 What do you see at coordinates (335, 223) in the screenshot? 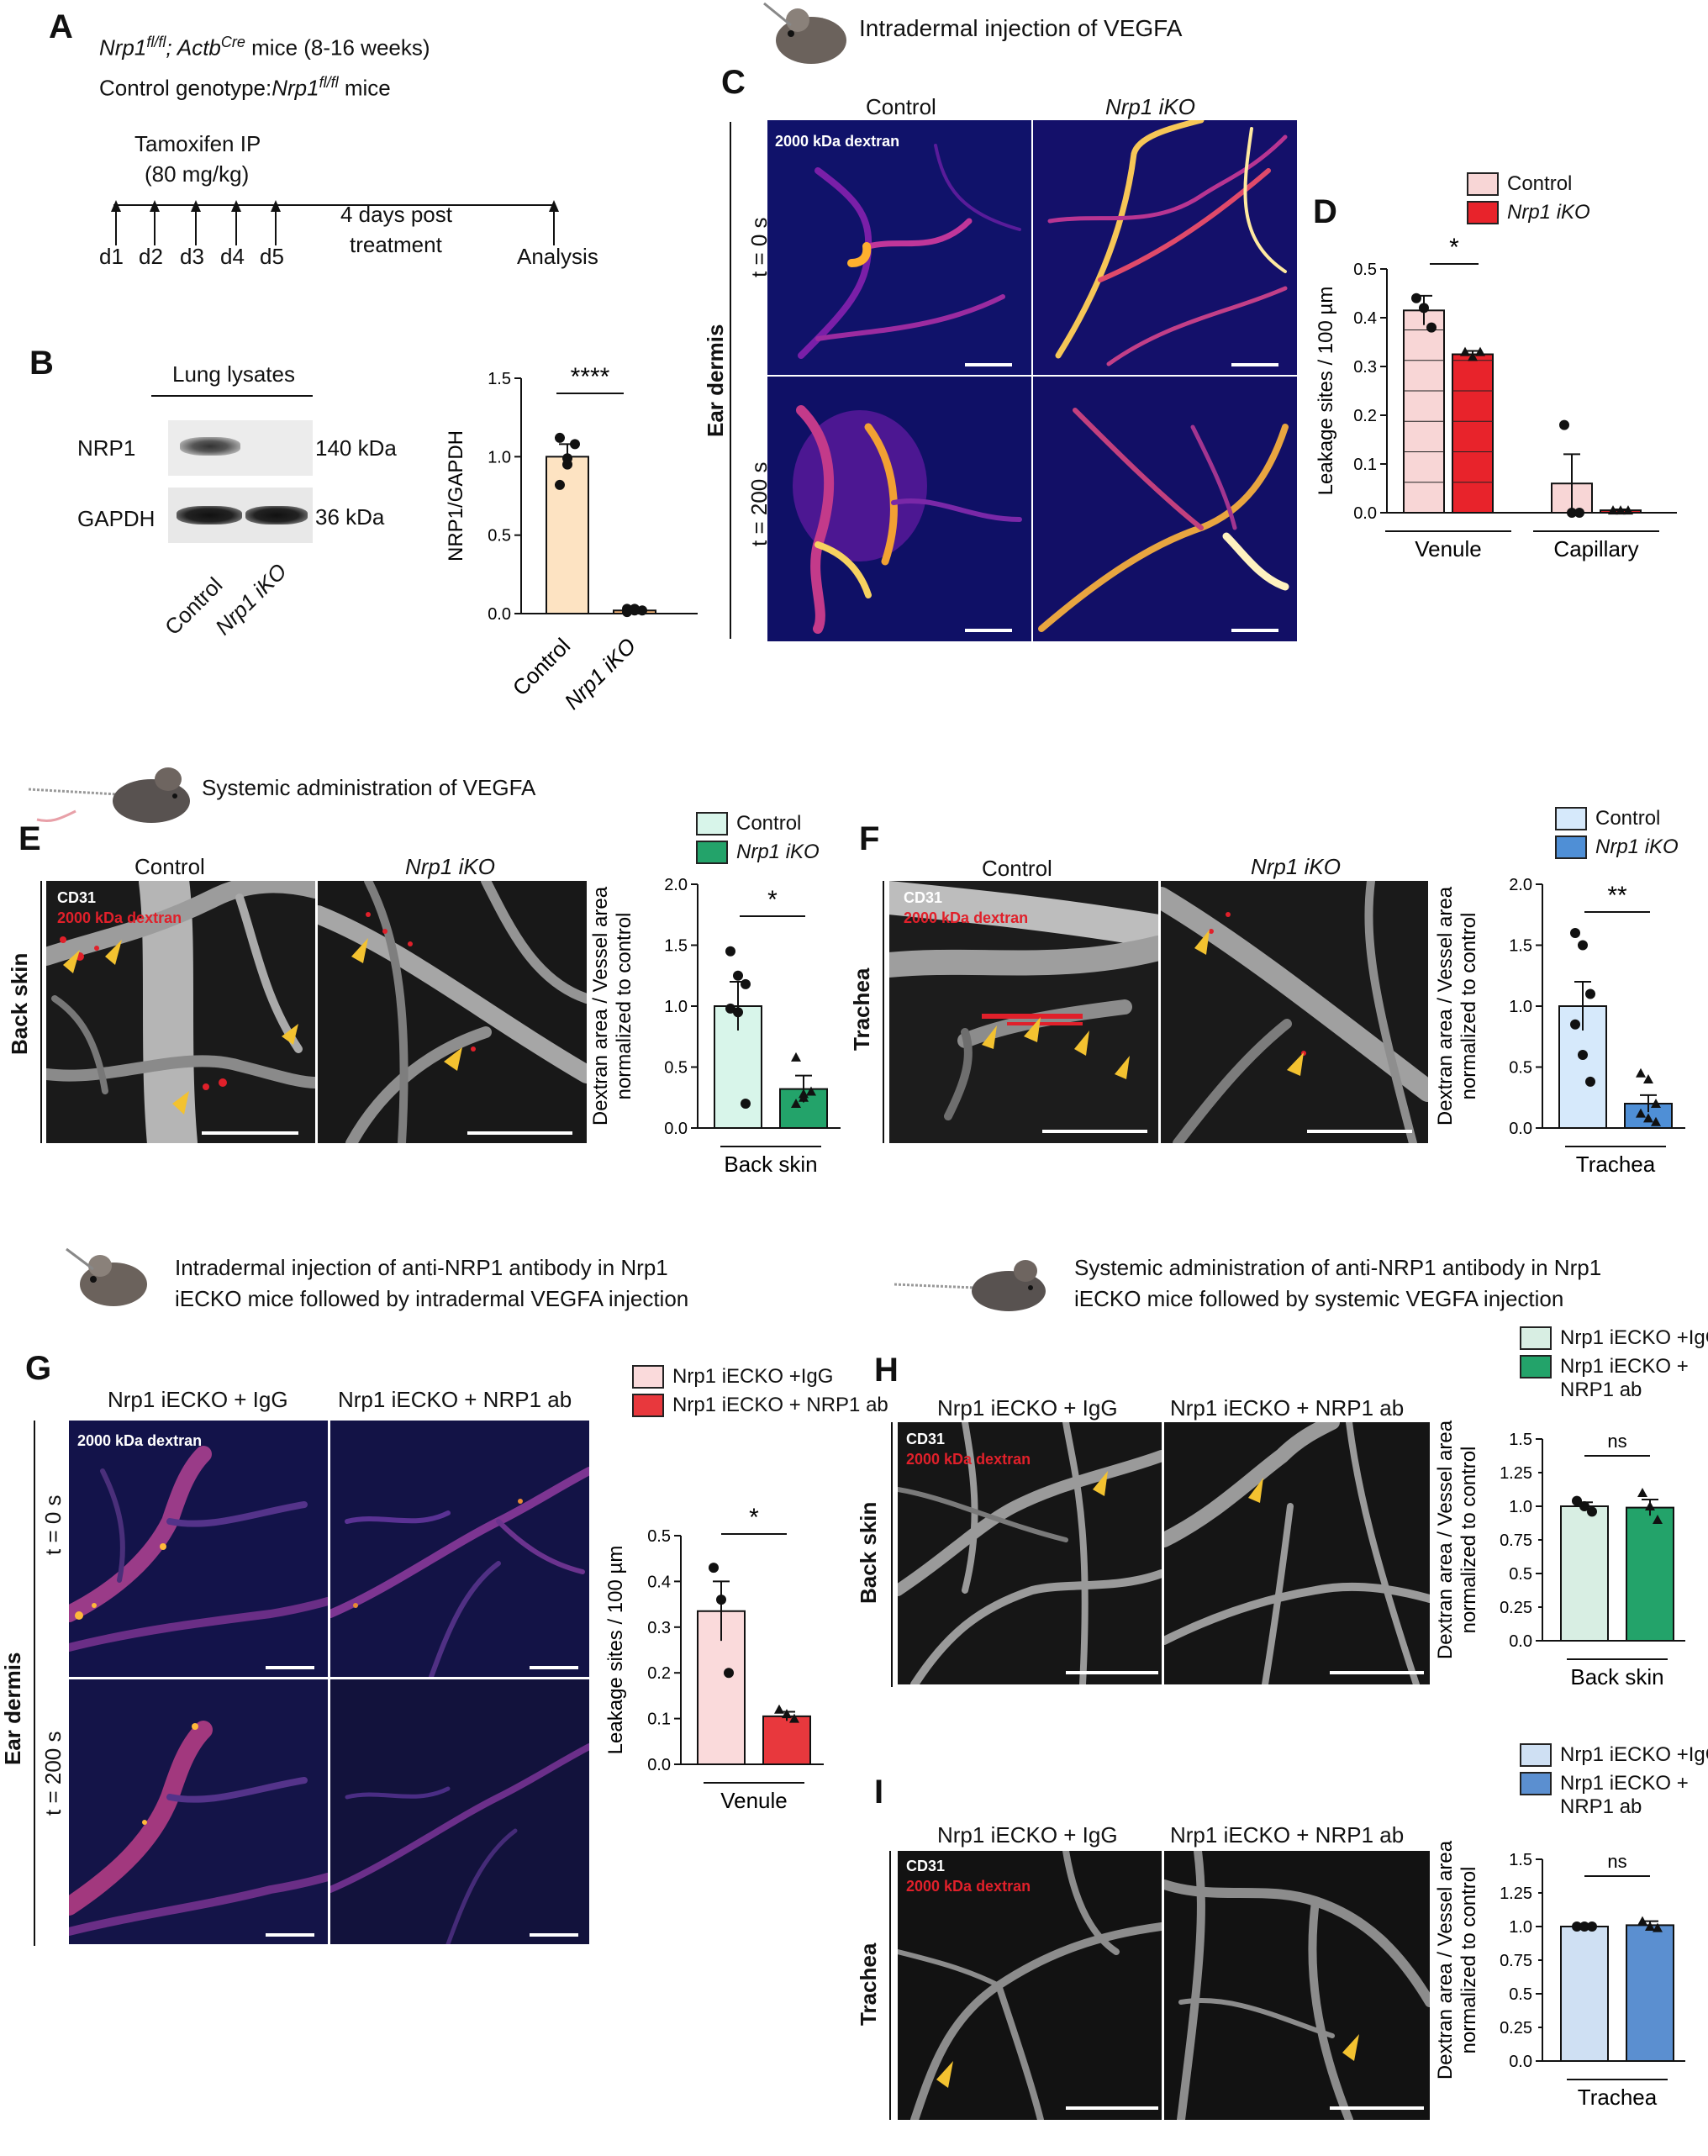
I see `timeline-diagram` at bounding box center [335, 223].